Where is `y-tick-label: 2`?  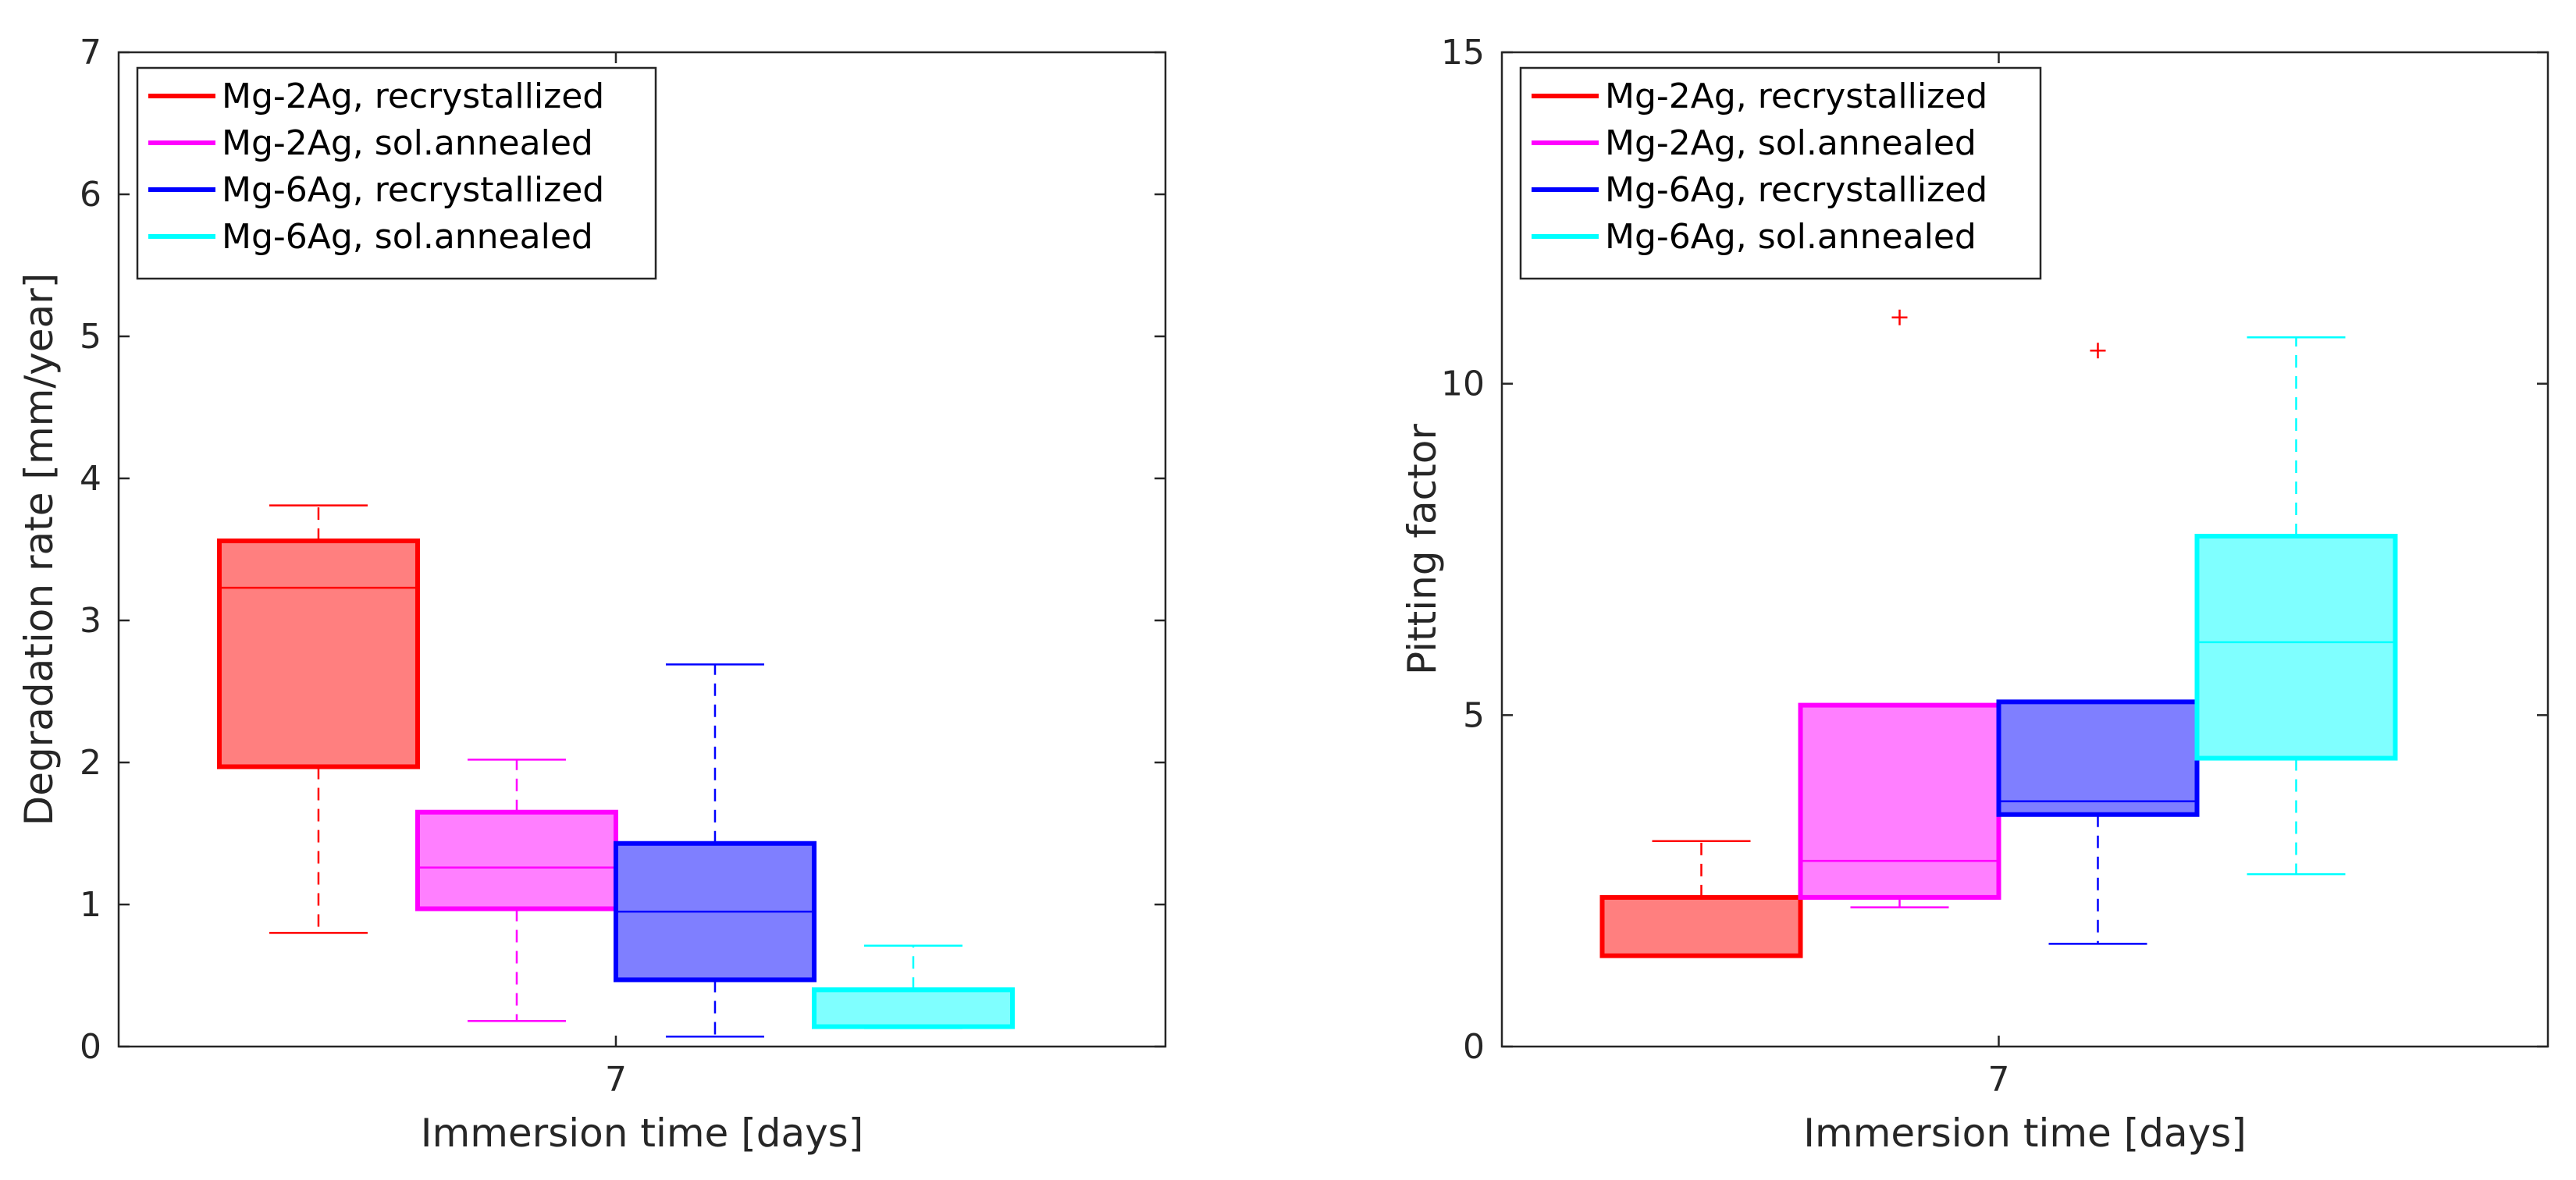
y-tick-label: 2 is located at coordinates (90, 763).